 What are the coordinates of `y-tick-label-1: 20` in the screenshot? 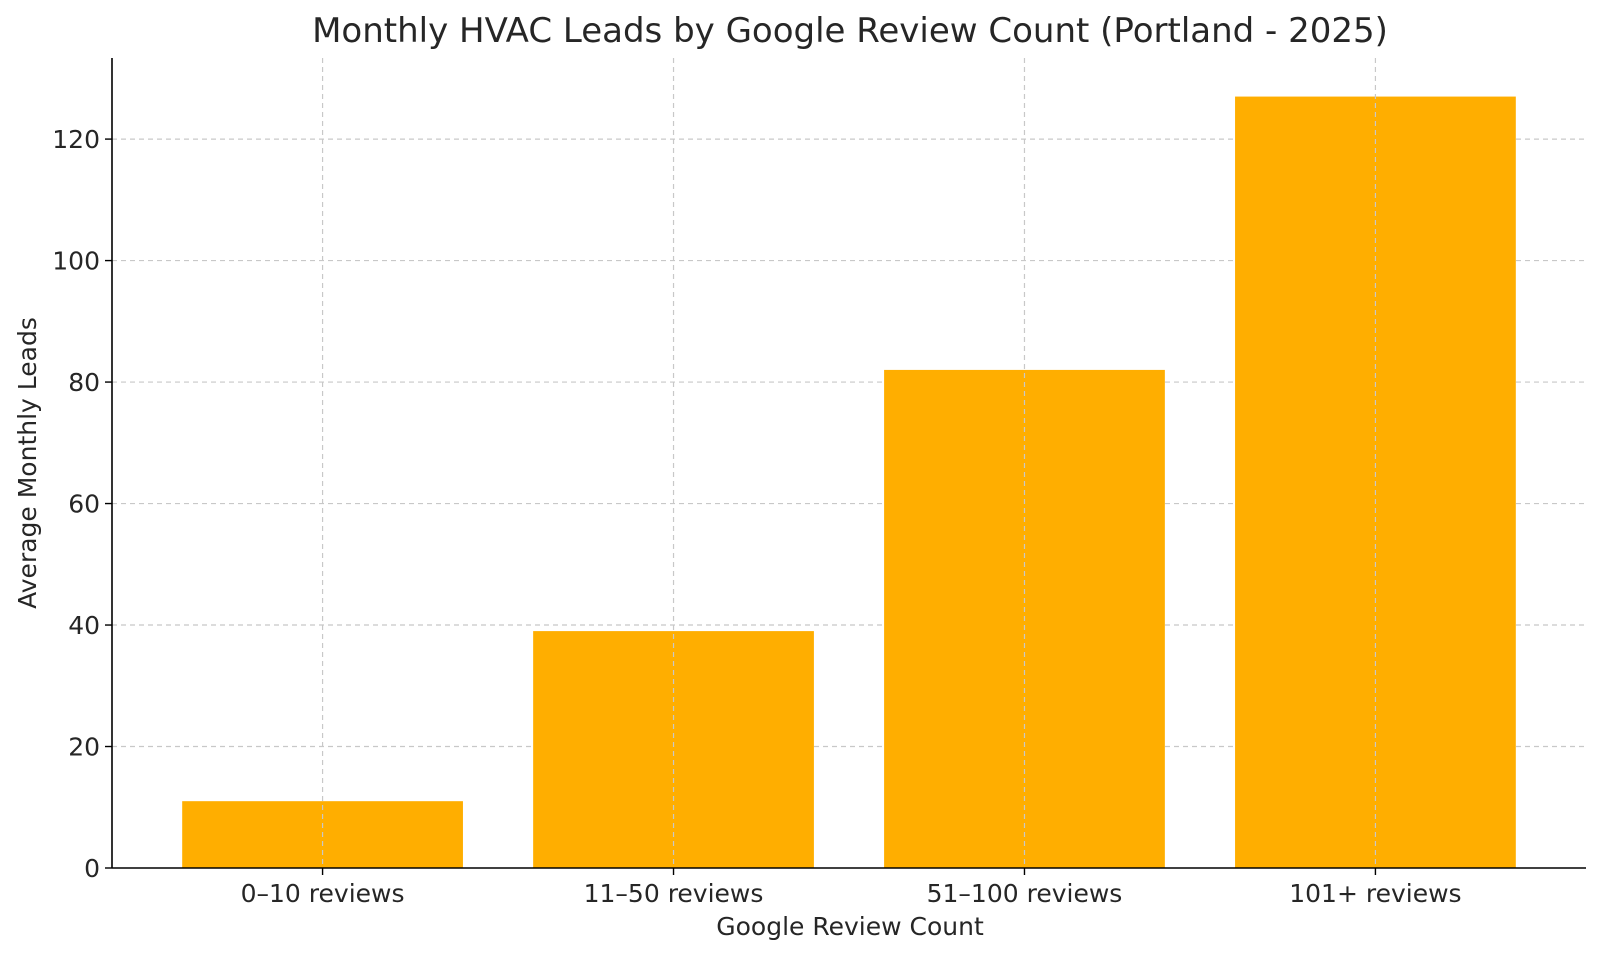 It's located at (84, 747).